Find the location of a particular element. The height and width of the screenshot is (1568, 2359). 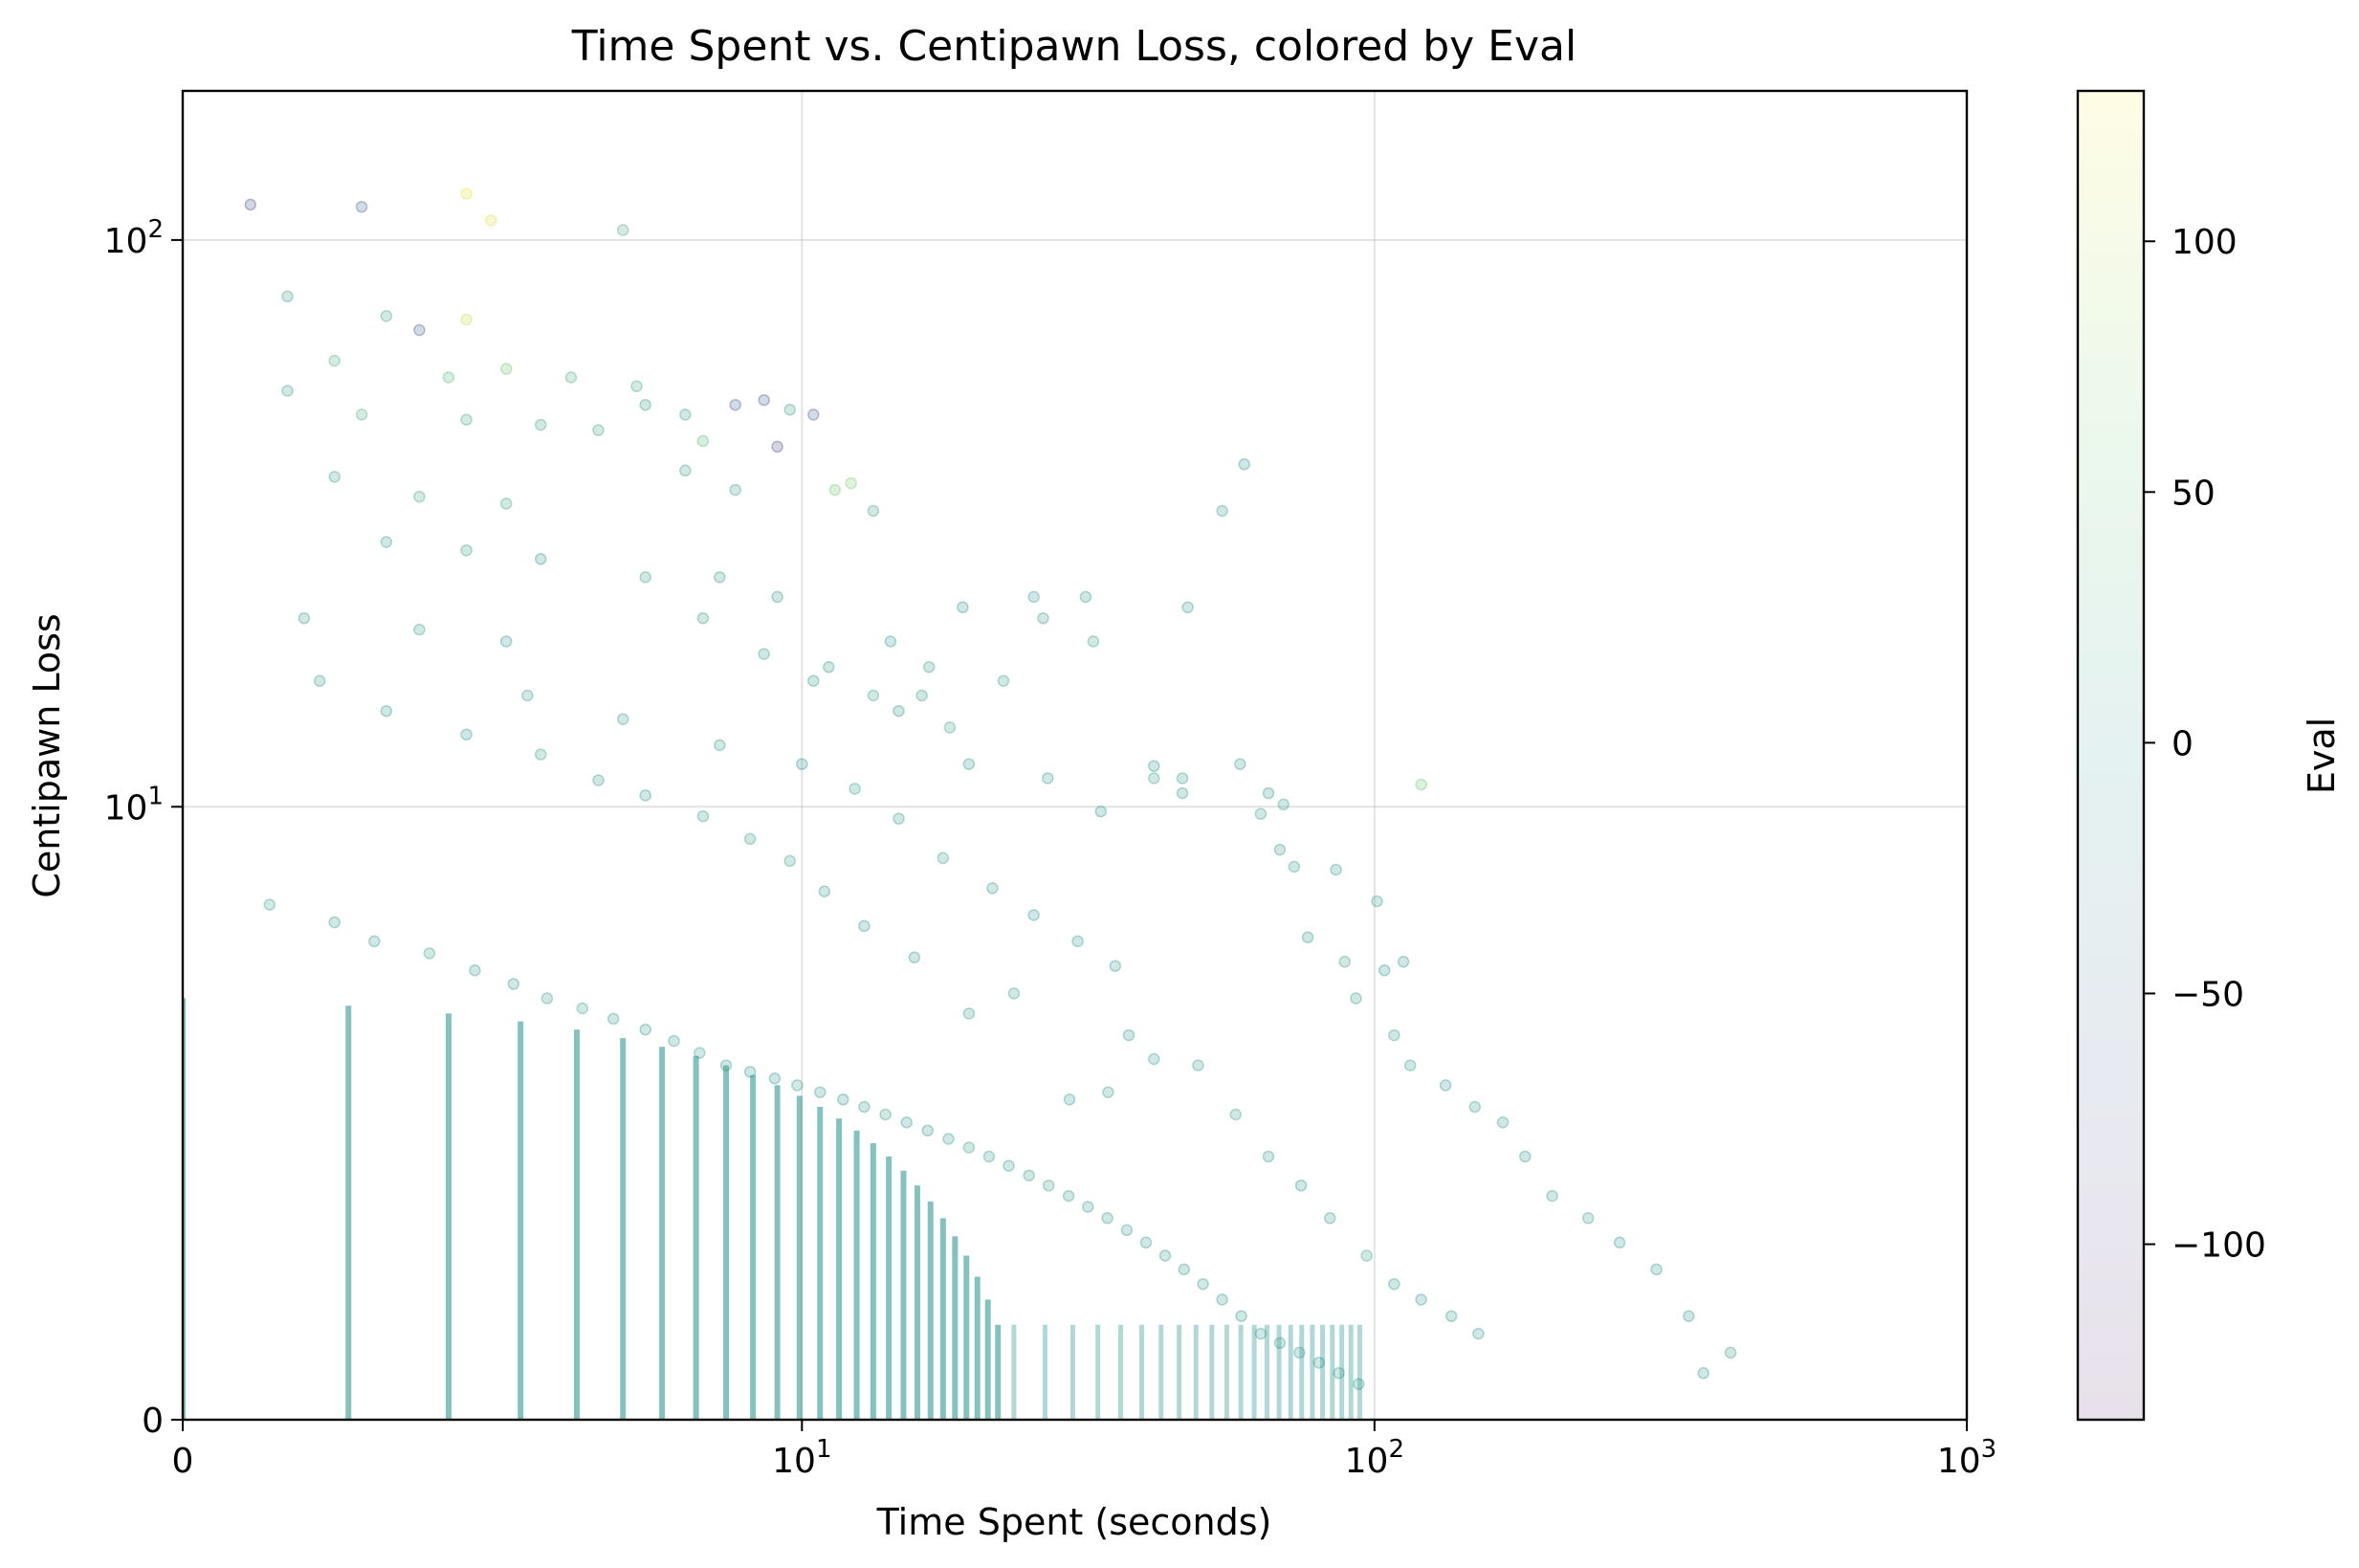

colorbar-label: Eval is located at coordinates (2322, 756).